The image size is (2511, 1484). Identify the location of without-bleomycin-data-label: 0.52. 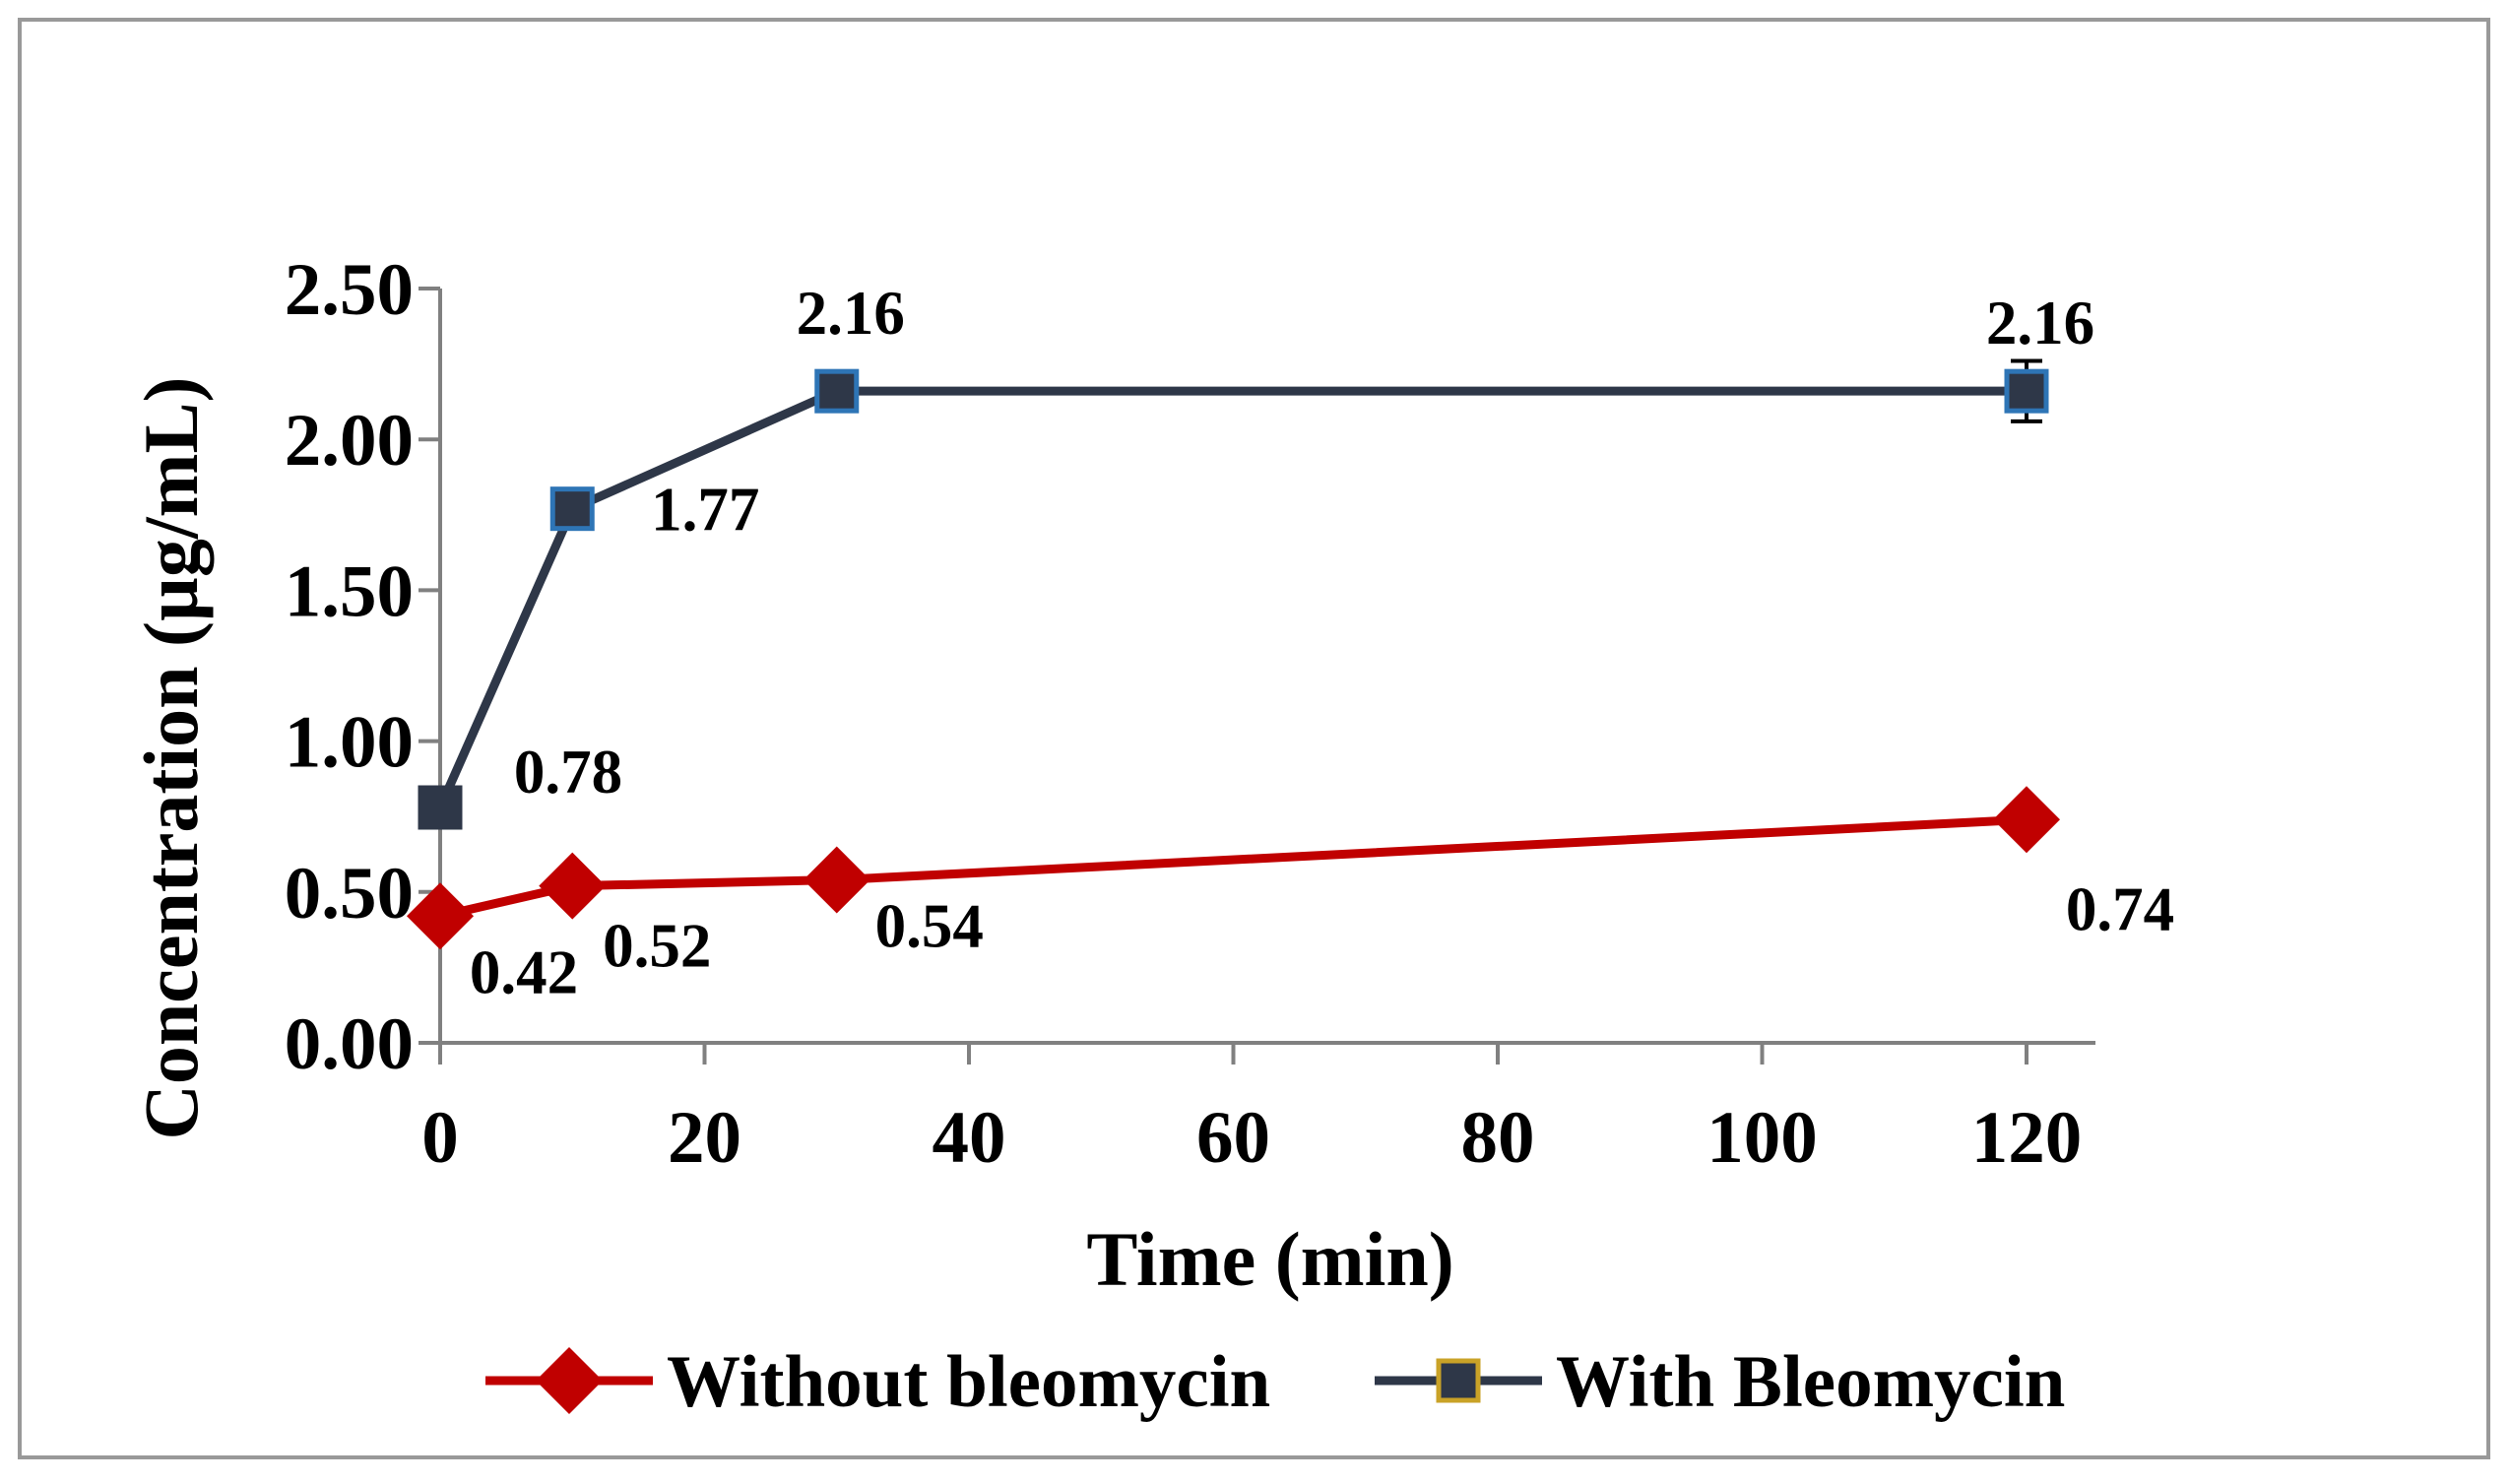
(657, 946).